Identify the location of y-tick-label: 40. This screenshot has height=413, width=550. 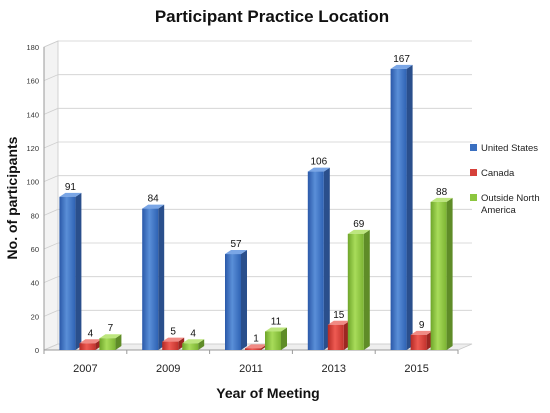
(35, 283).